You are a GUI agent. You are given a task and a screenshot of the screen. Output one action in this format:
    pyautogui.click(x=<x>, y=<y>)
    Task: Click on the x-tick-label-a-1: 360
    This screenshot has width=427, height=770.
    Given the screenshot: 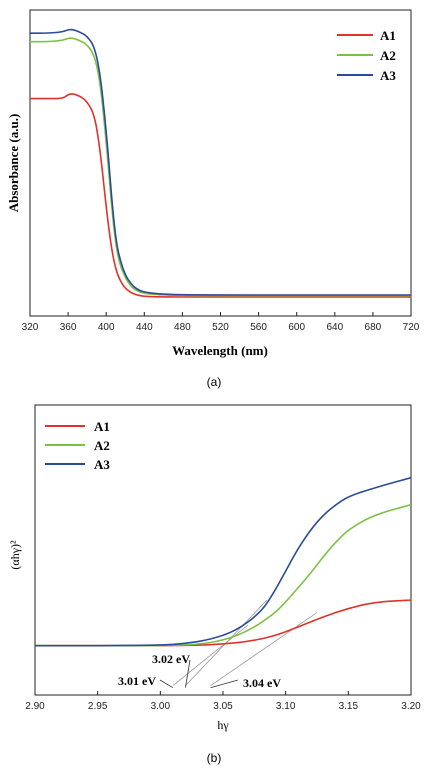 What is the action you would take?
    pyautogui.click(x=68, y=327)
    